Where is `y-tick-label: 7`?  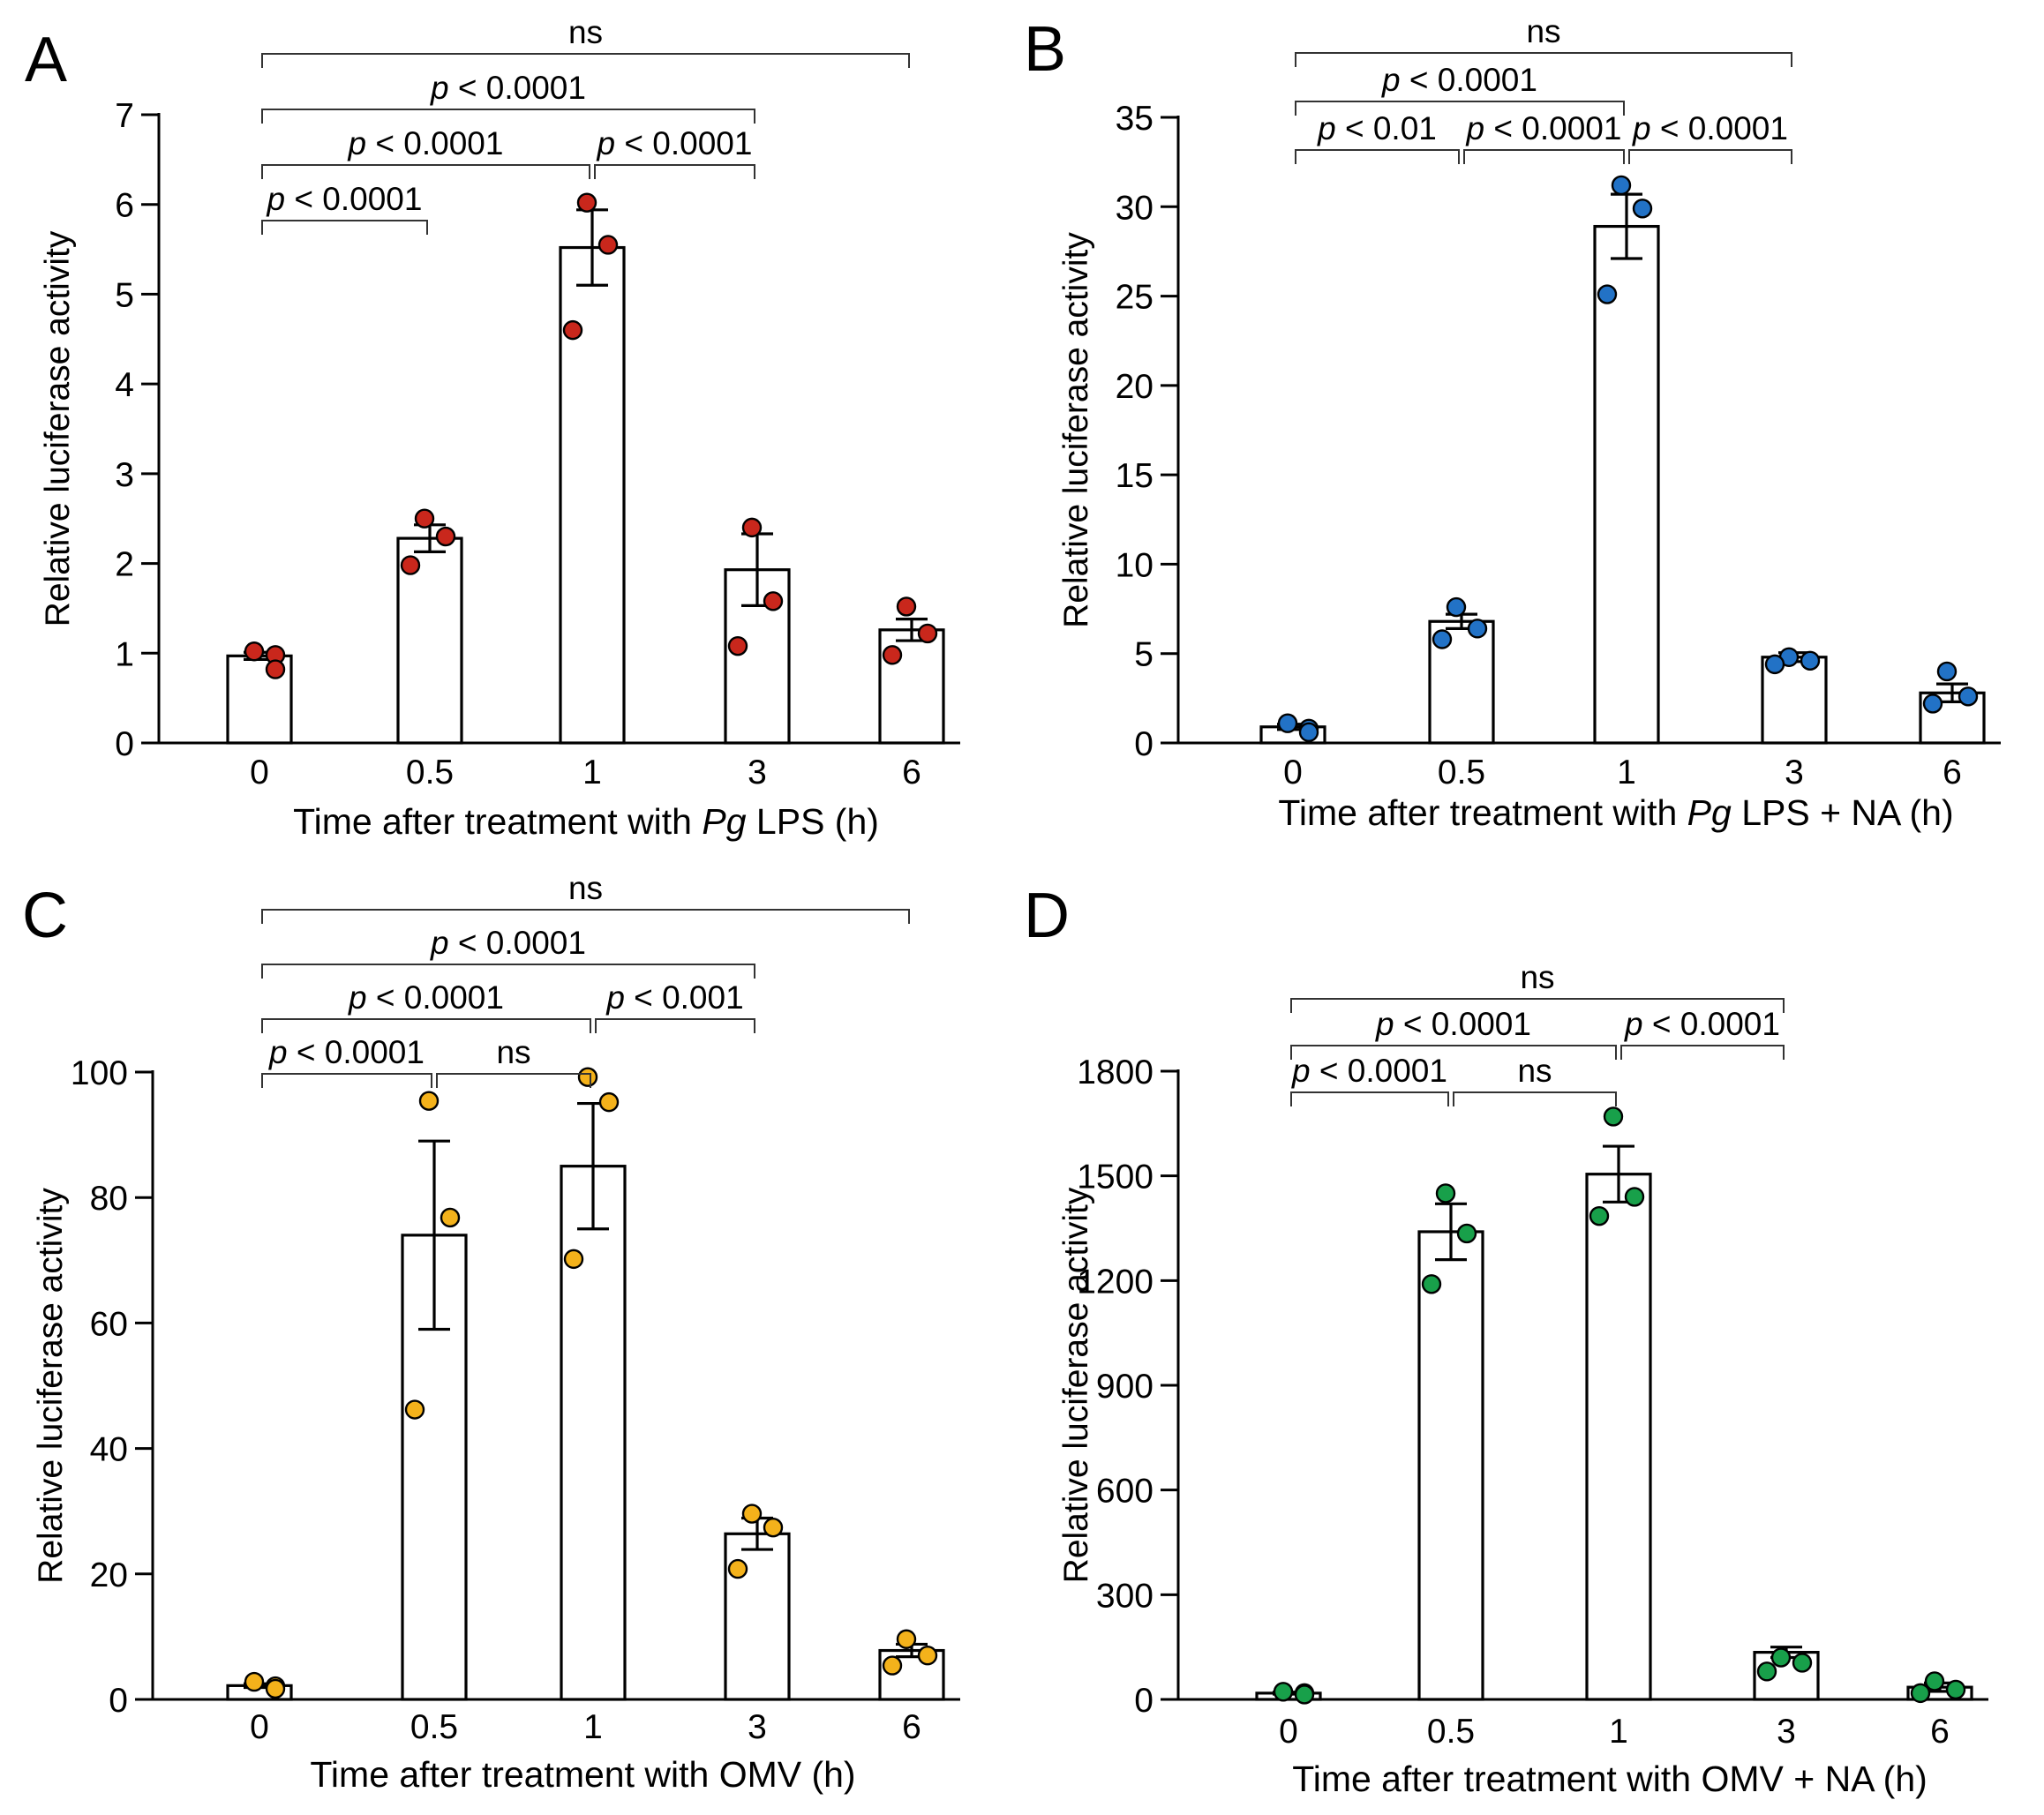
y-tick-label: 7 is located at coordinates (125, 116).